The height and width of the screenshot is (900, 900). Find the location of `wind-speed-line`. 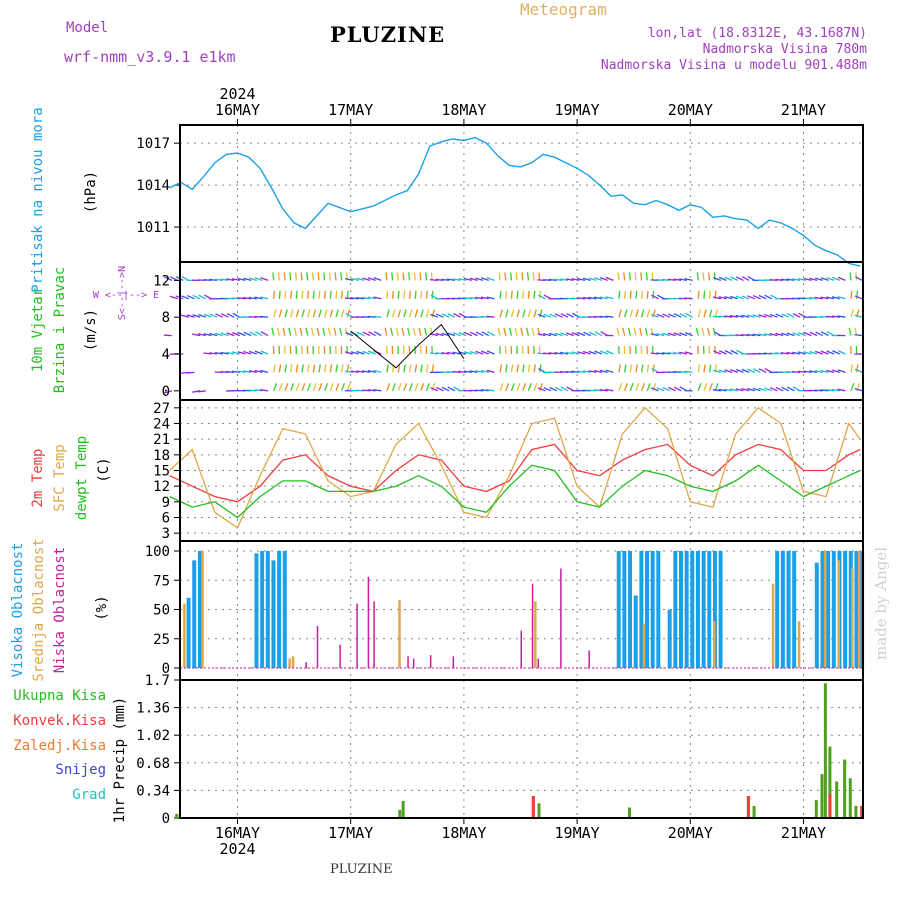

wind-speed-line is located at coordinates (407, 346).